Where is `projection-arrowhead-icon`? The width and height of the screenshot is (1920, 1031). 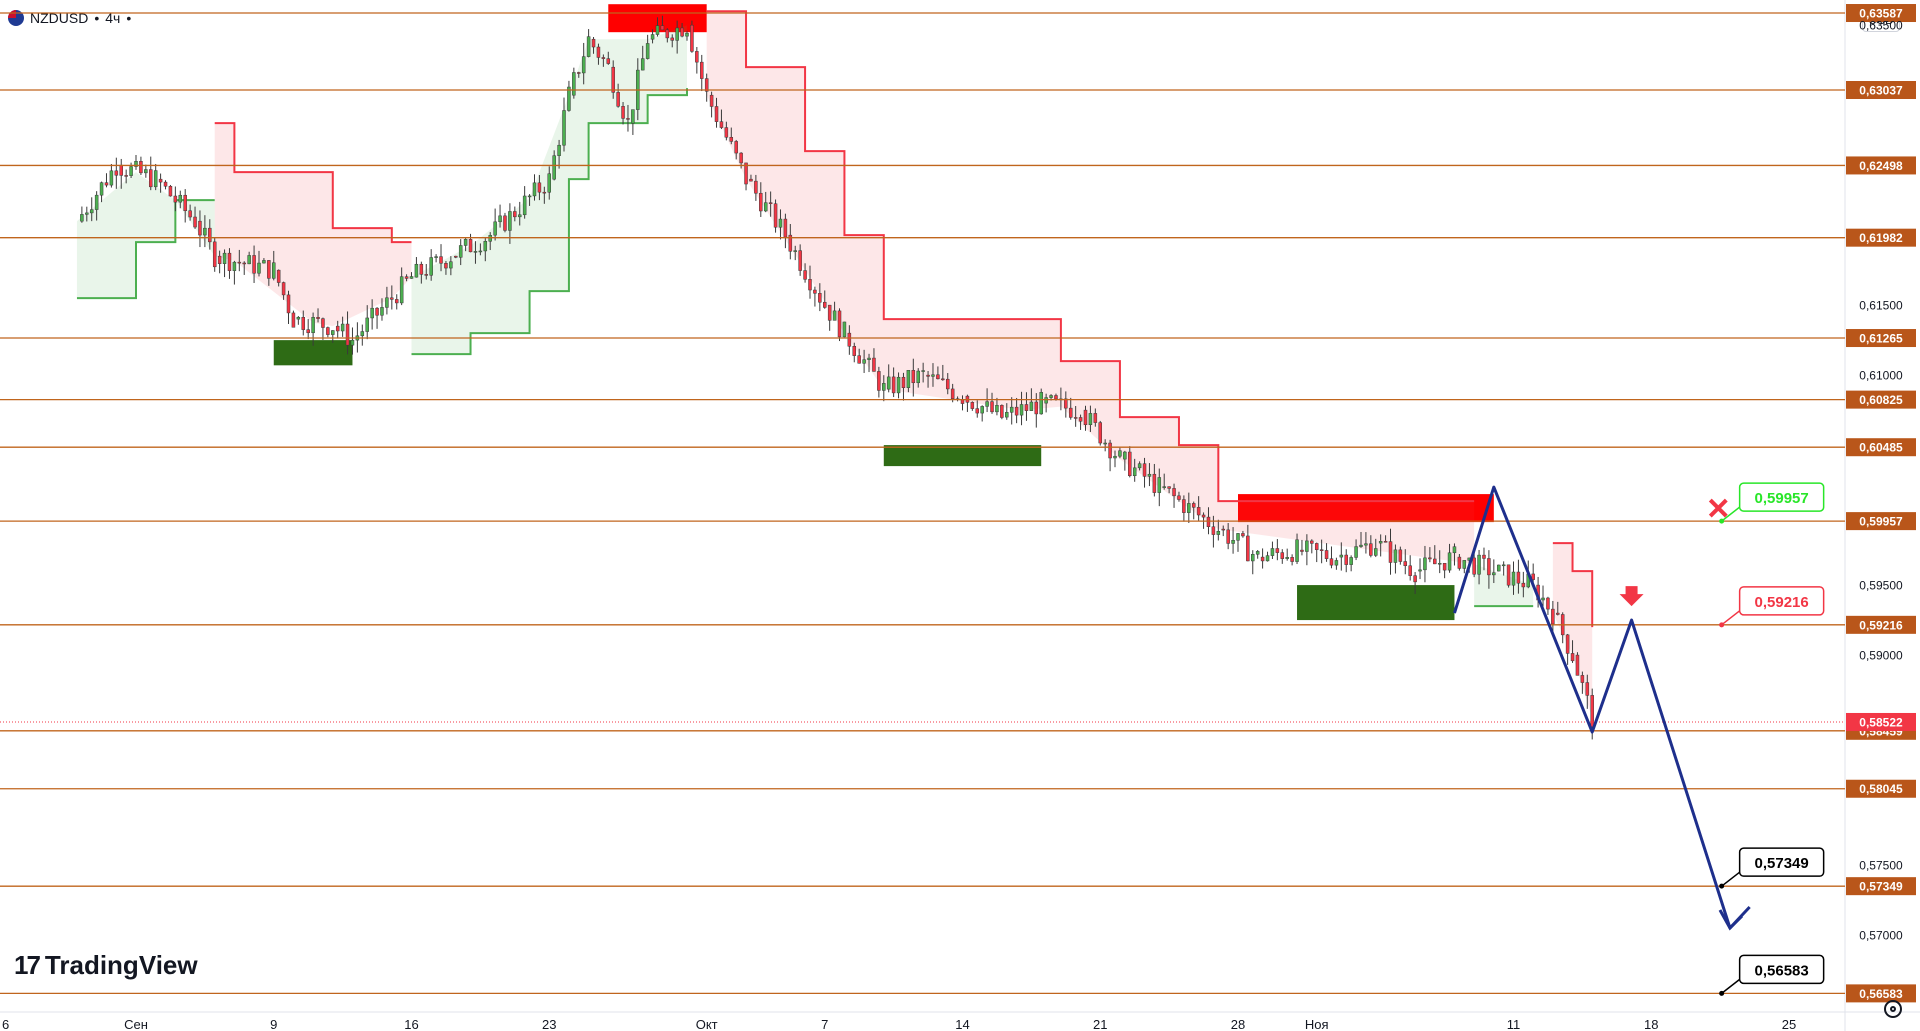 projection-arrowhead-icon is located at coordinates (1731, 920).